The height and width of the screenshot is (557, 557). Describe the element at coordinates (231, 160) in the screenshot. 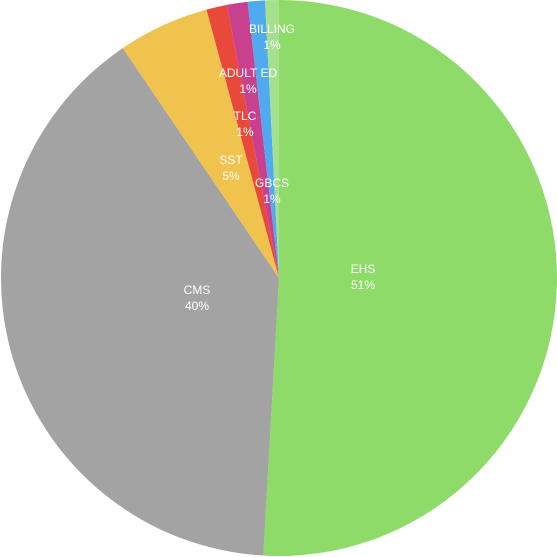

I see `slice-label: SST` at that location.